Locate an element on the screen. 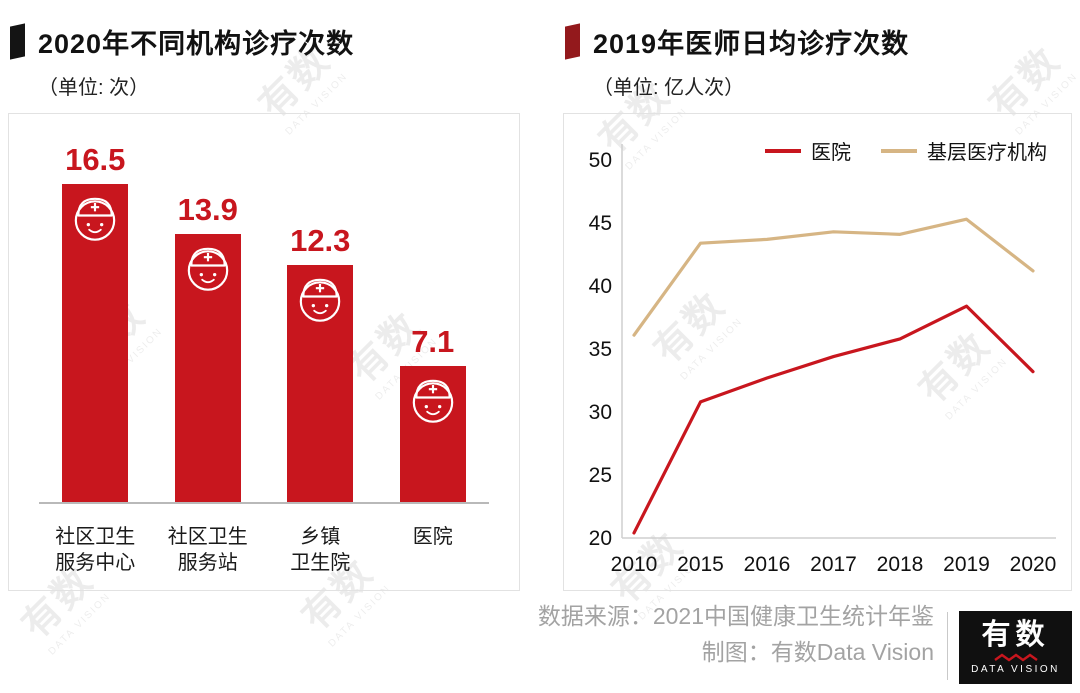 This screenshot has height=693, width=1080. y-tick-label: 25 is located at coordinates (600, 475).